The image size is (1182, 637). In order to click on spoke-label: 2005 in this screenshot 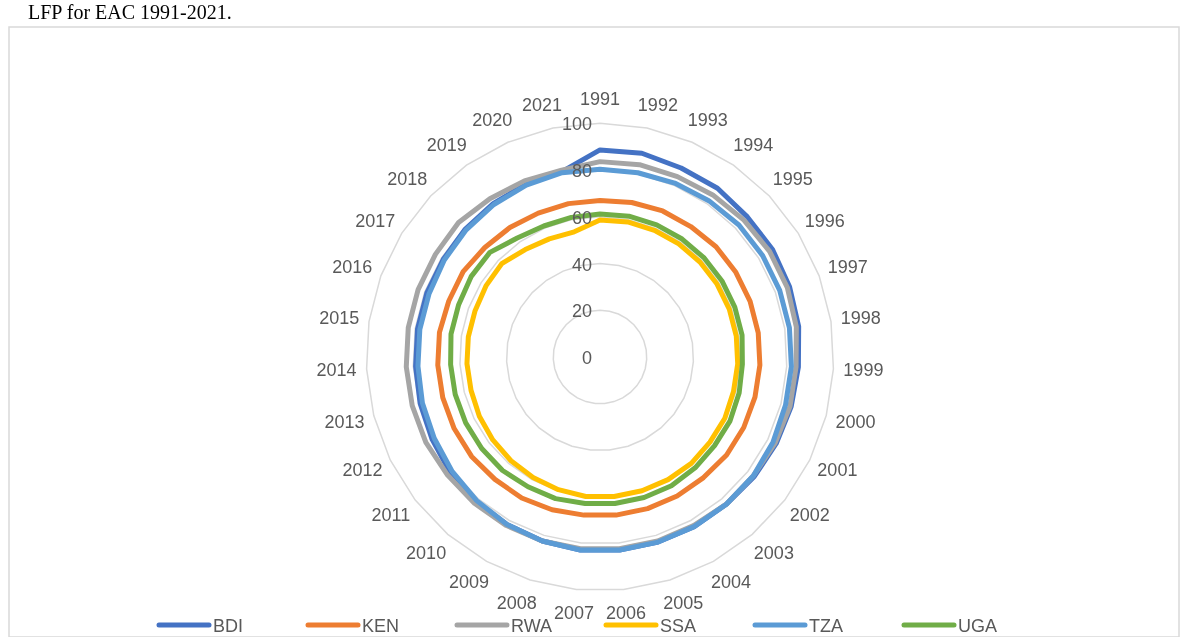, I will do `click(683, 602)`.